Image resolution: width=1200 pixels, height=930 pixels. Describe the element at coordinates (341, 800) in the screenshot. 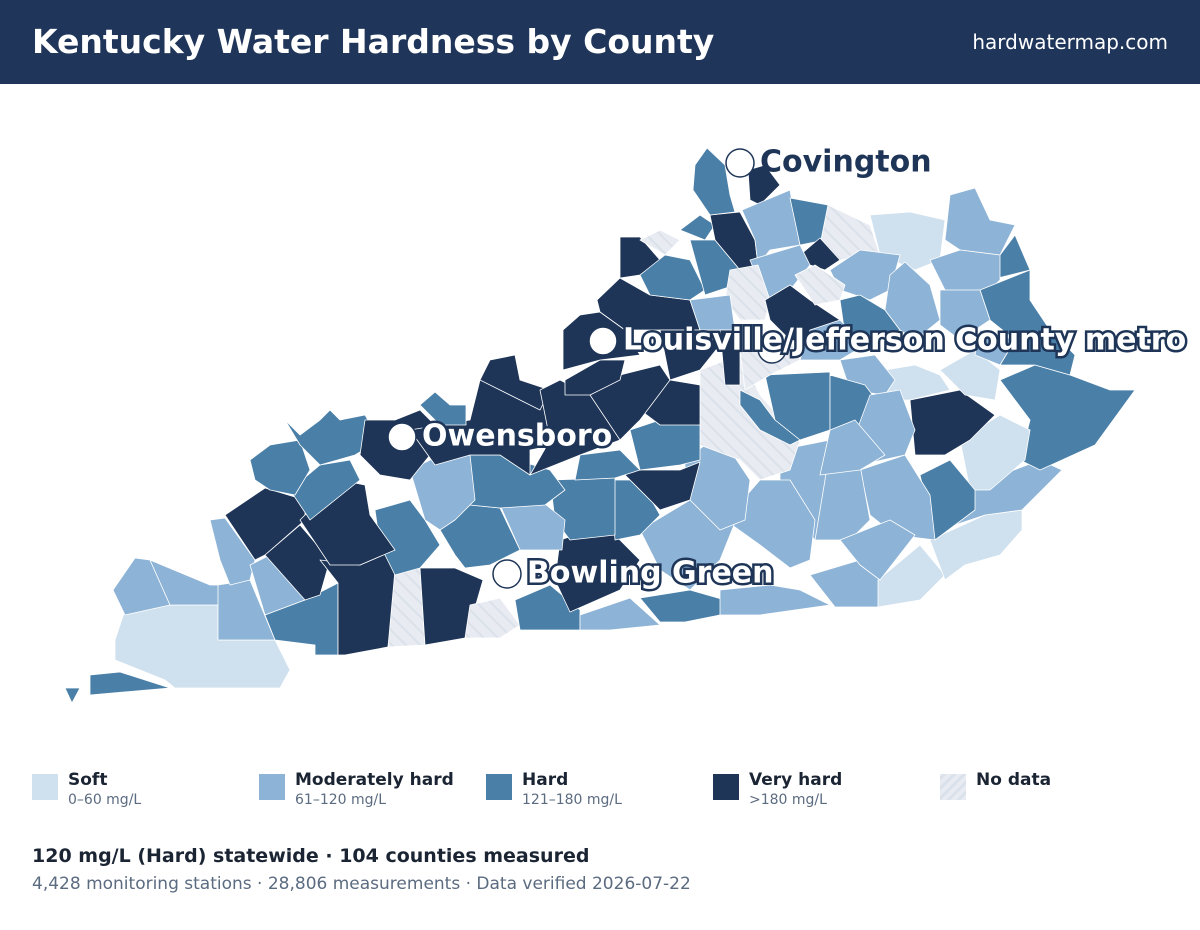

I see `legend-range: 61–120 mg/L` at that location.